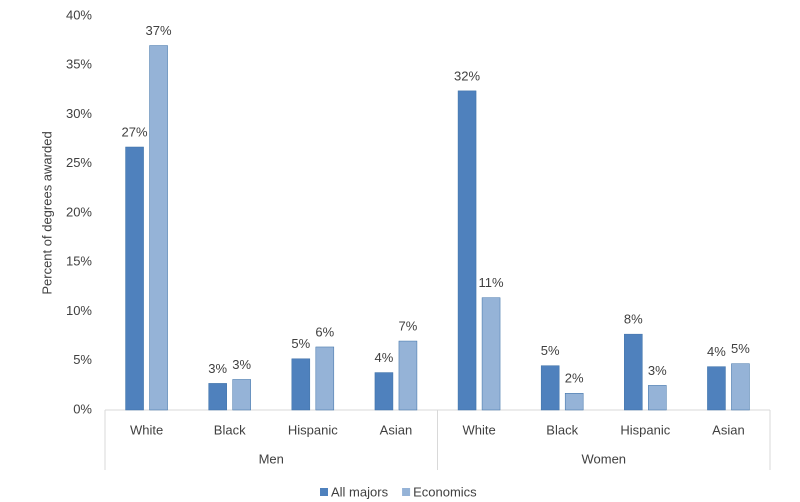 The height and width of the screenshot is (502, 800). What do you see at coordinates (46, 212) in the screenshot?
I see `y-axis-title: Percent of degrees awarded` at bounding box center [46, 212].